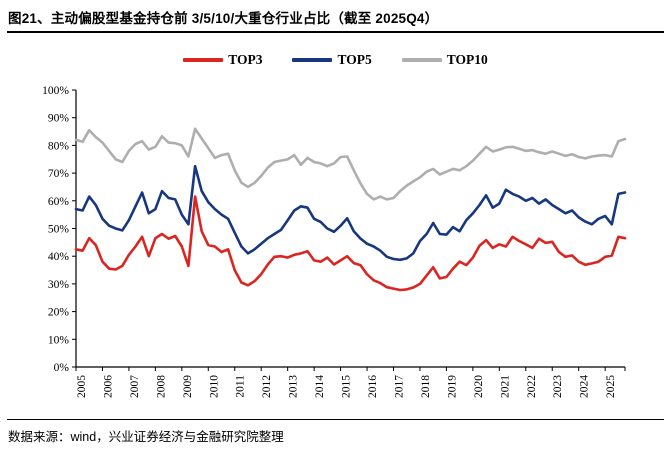 This screenshot has height=453, width=671. What do you see at coordinates (320, 386) in the screenshot?
I see `x-tick-label: 2014` at bounding box center [320, 386].